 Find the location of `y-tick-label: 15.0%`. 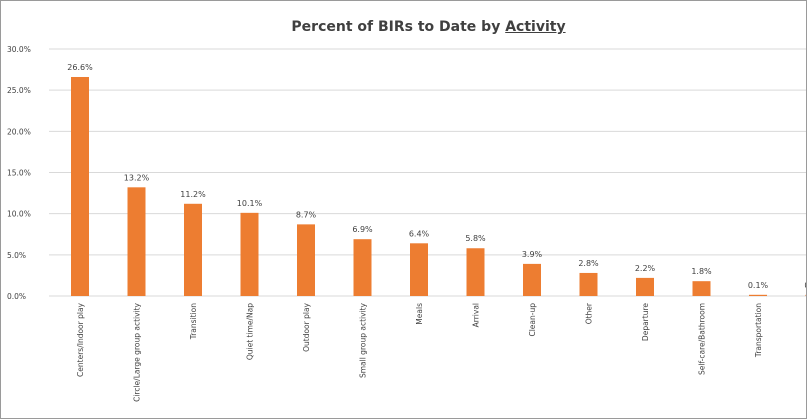

y-tick-label: 15.0% is located at coordinates (19, 173).